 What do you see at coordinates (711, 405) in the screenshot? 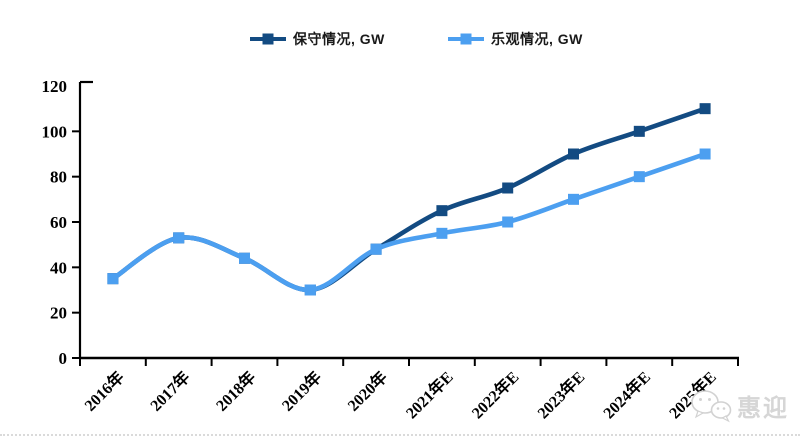
I see `wechat-icon` at bounding box center [711, 405].